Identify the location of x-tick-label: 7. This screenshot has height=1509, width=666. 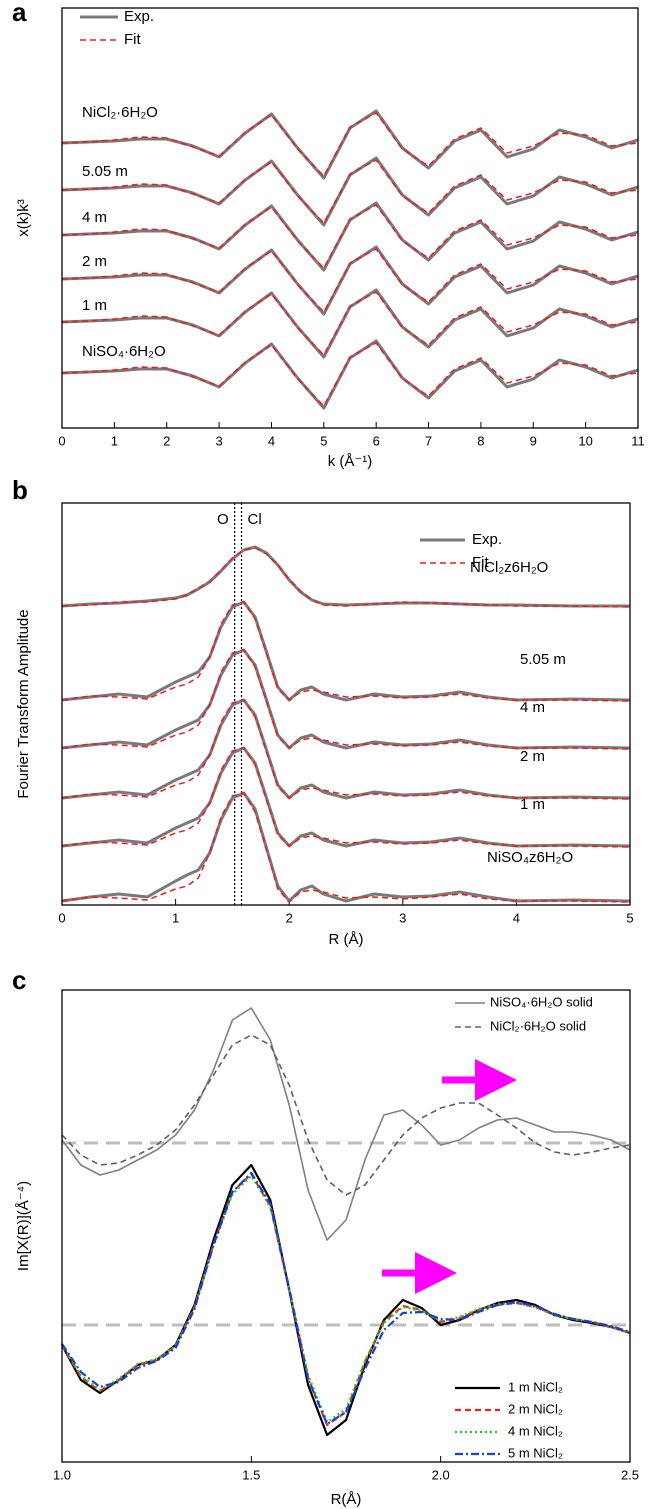
(428, 440).